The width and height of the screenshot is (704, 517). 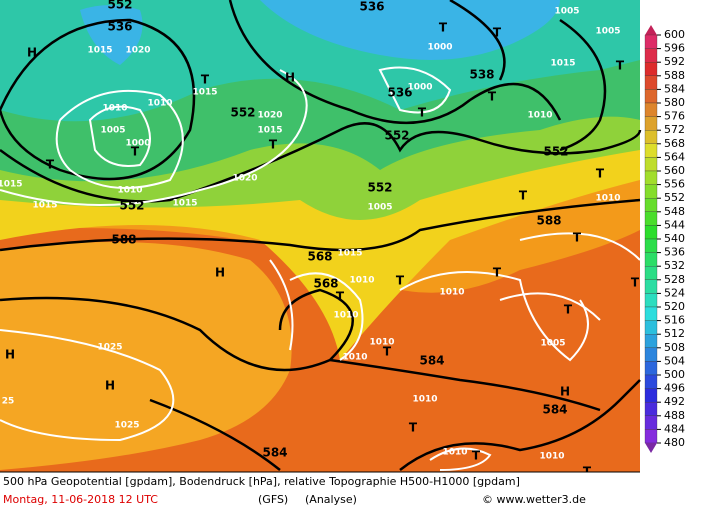 I want to click on map-label: 1025, so click(x=109, y=348).